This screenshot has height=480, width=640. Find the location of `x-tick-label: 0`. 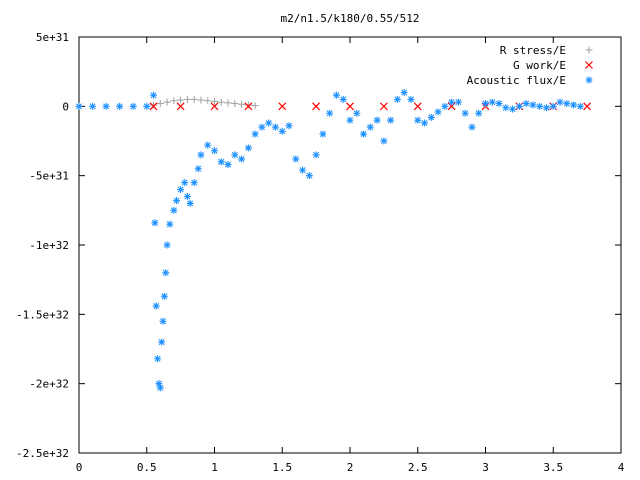

x-tick-label: 0 is located at coordinates (79, 467).